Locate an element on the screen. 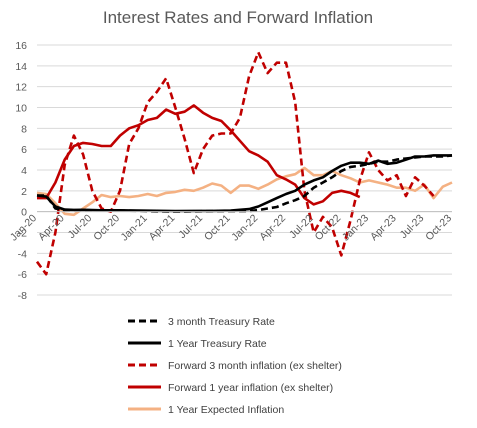 The width and height of the screenshot is (477, 428). y-axis: -8 -6 -4 -2 0 2 4 6 8 10 12 14 16 is located at coordinates (21, 171).